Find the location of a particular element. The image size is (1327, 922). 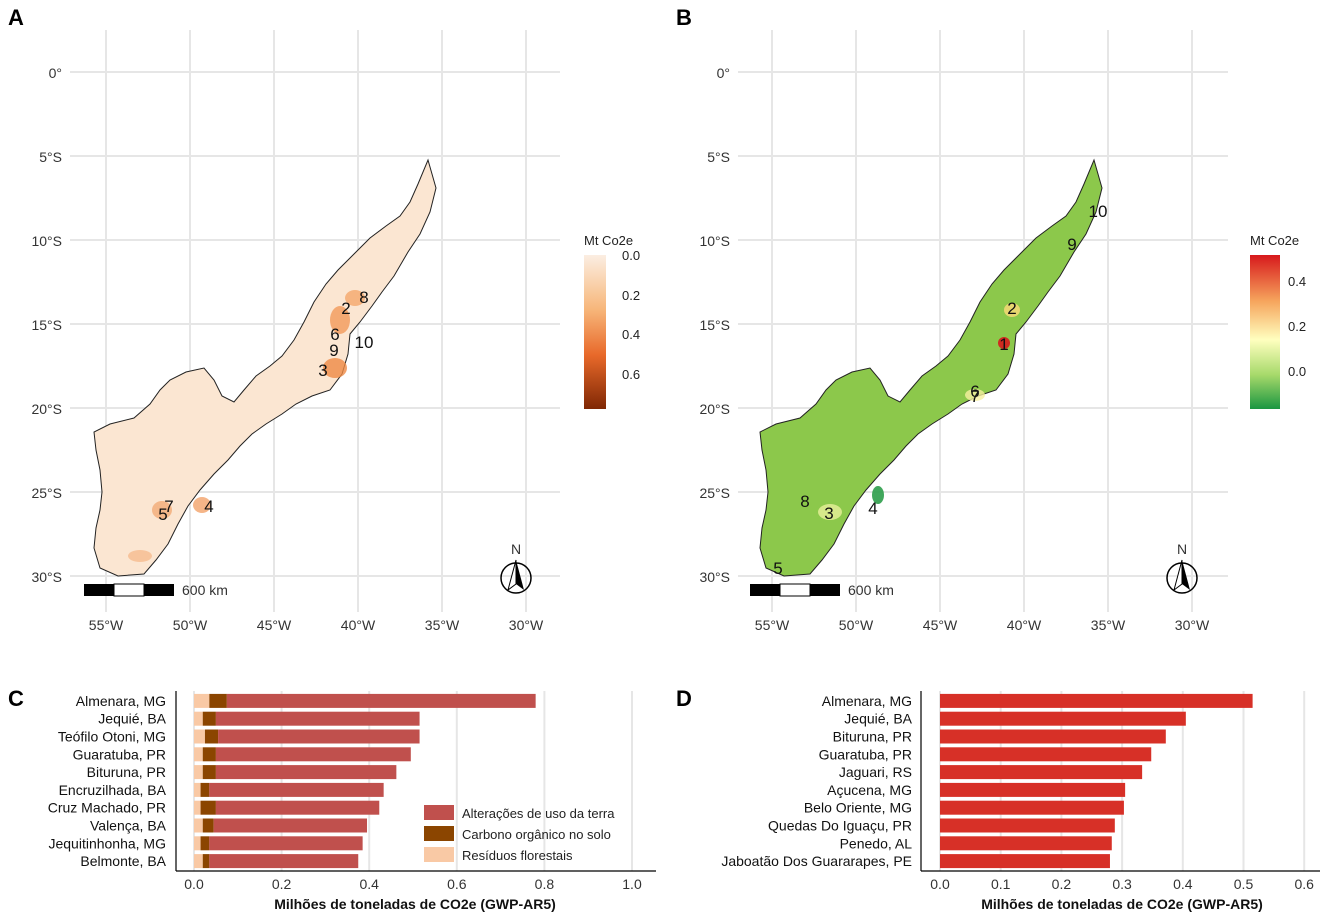

map-a-hotspots is located at coordinates (246, 426).